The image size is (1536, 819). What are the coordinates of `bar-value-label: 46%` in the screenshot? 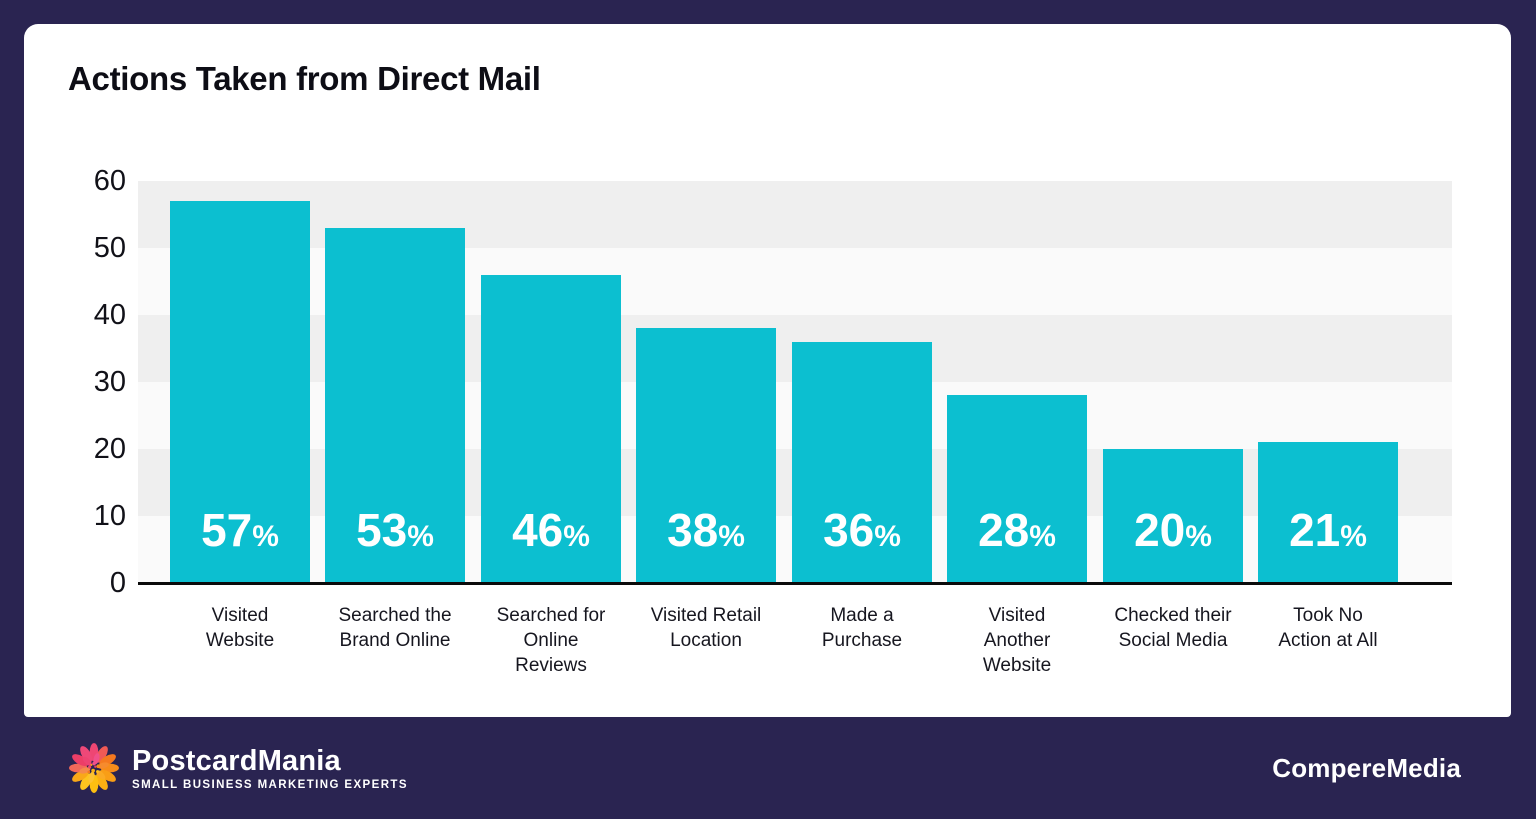 It's located at (551, 530).